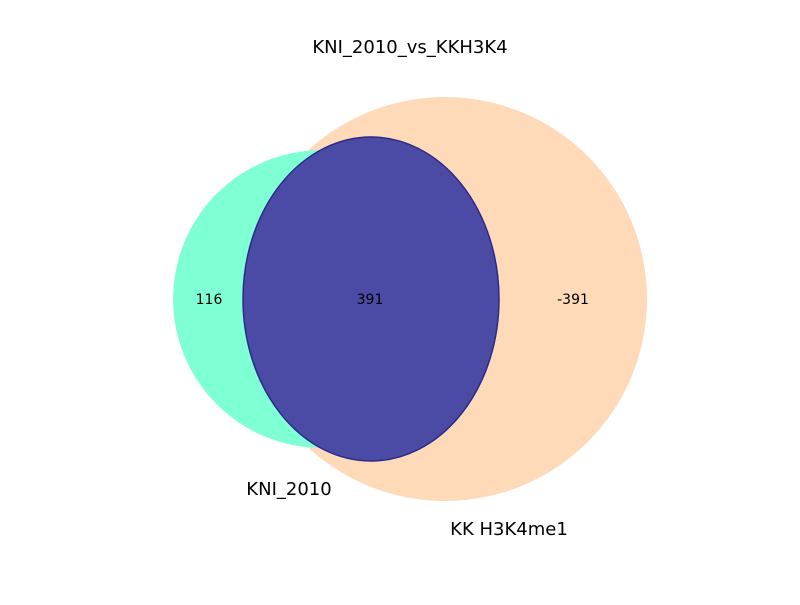 Image resolution: width=800 pixels, height=605 pixels. I want to click on intersection-count: 391, so click(370, 300).